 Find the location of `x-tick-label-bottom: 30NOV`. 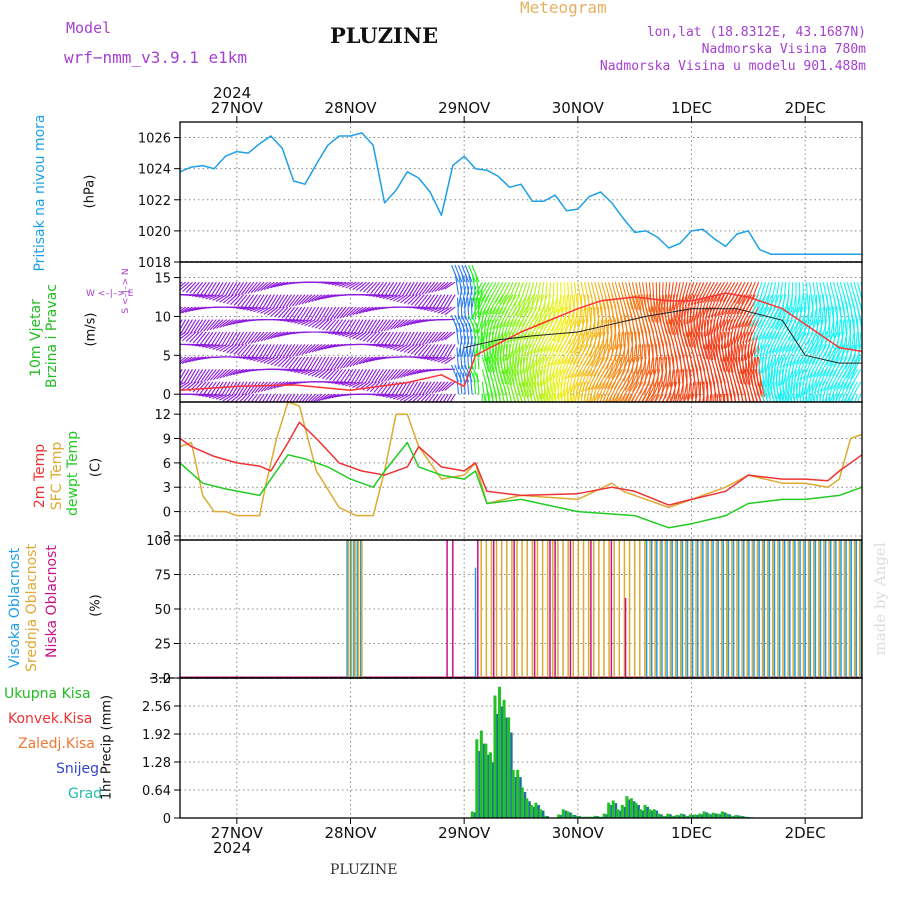

x-tick-label-bottom: 30NOV is located at coordinates (578, 833).